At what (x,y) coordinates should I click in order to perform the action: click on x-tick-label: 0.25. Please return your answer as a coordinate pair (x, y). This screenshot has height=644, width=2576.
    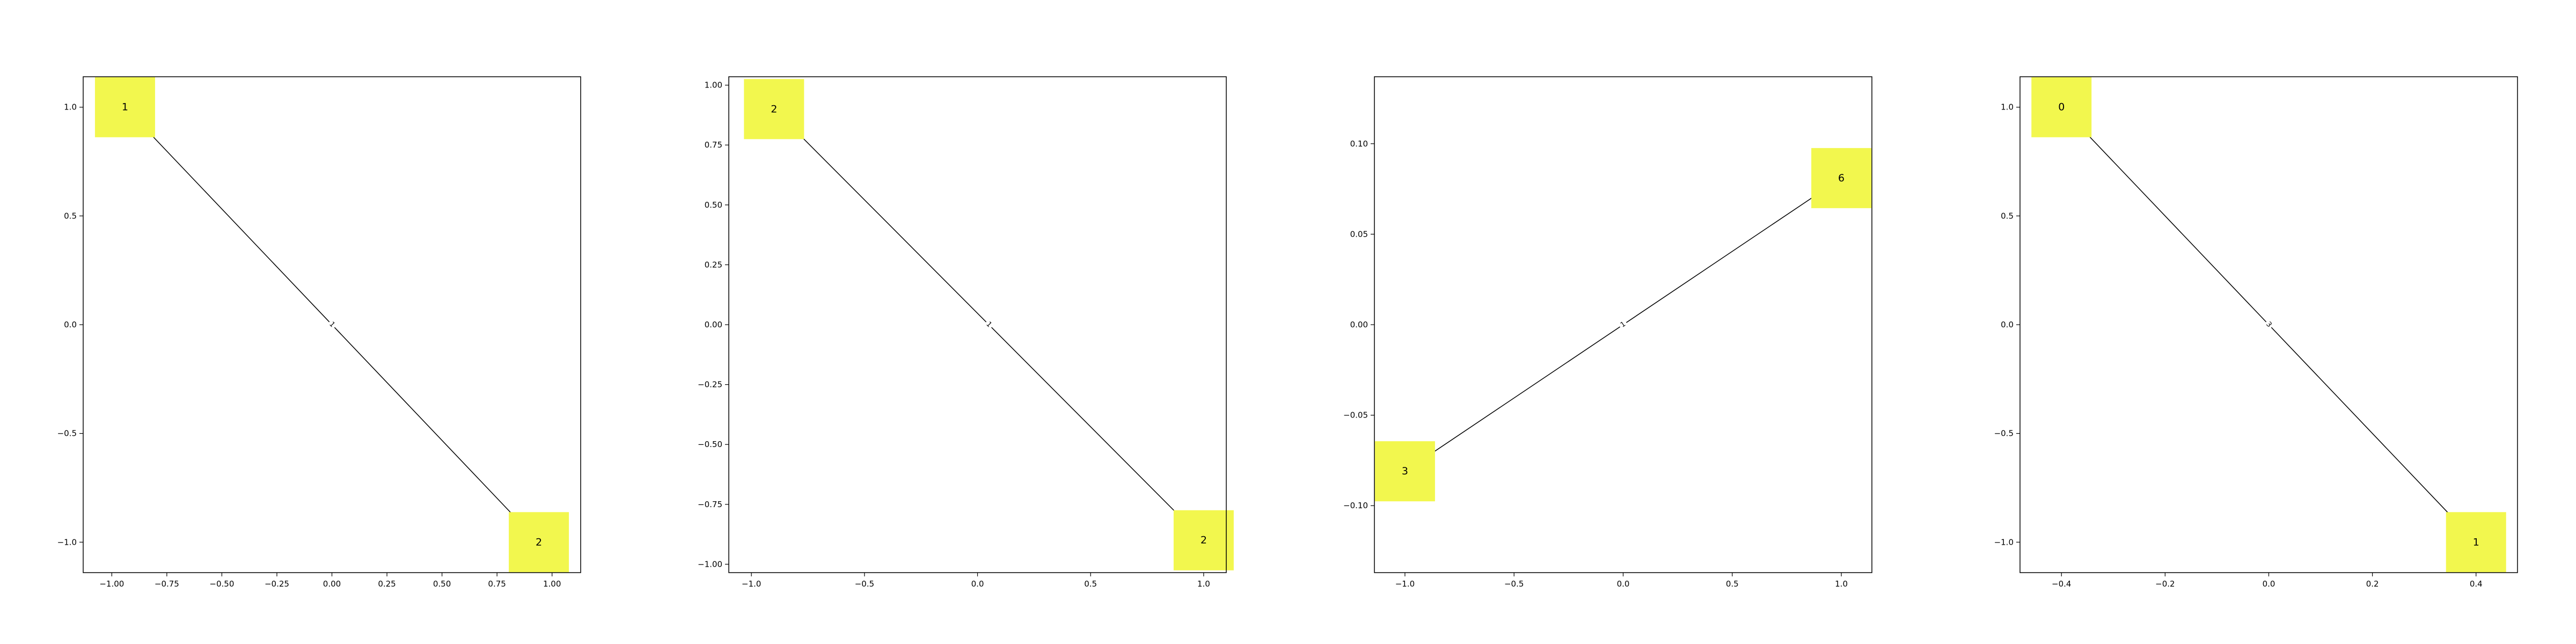
    Looking at the image, I should click on (387, 584).